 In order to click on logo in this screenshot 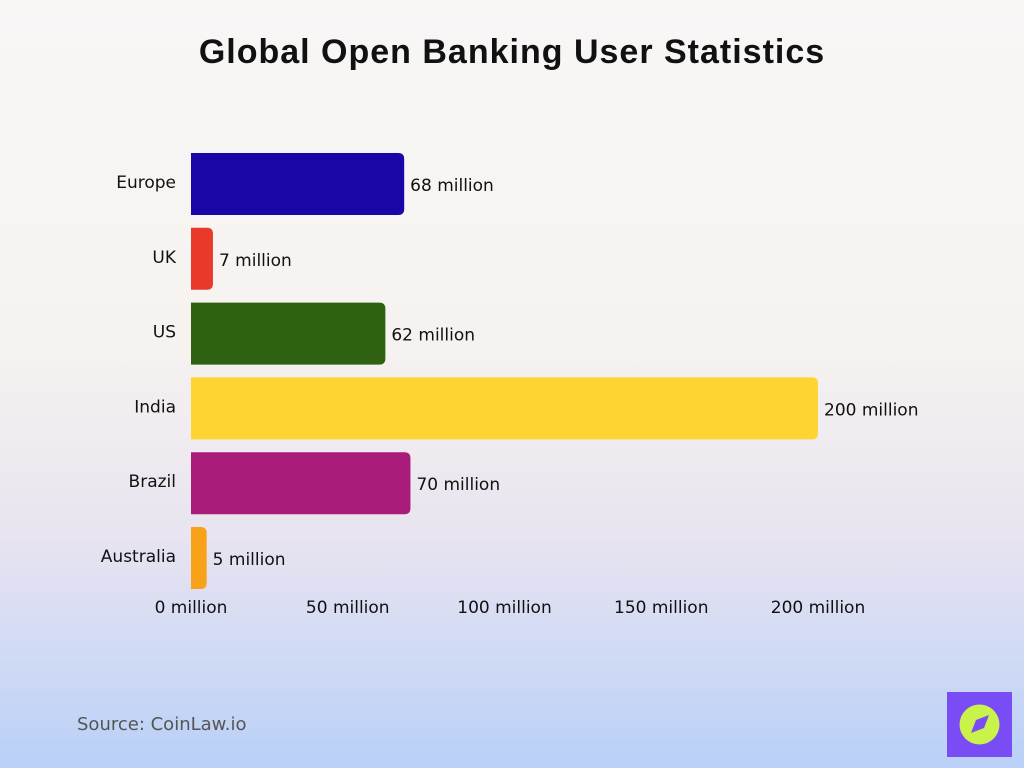, I will do `click(979, 724)`.